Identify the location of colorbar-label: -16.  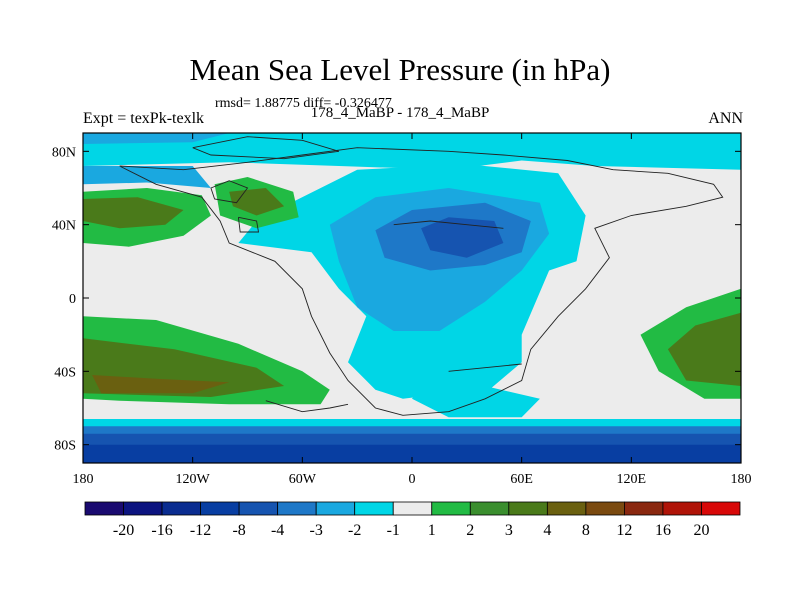
(161, 530).